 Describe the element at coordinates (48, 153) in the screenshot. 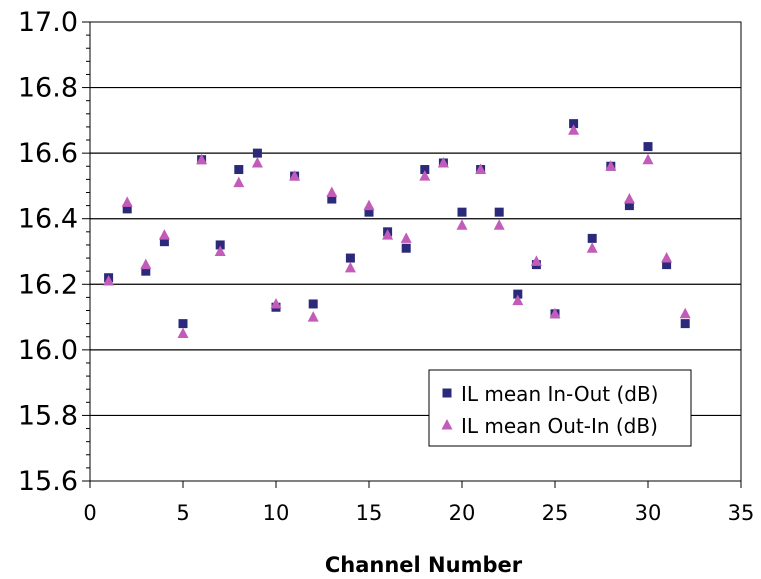

I see `y-tick-label: 16.6` at that location.